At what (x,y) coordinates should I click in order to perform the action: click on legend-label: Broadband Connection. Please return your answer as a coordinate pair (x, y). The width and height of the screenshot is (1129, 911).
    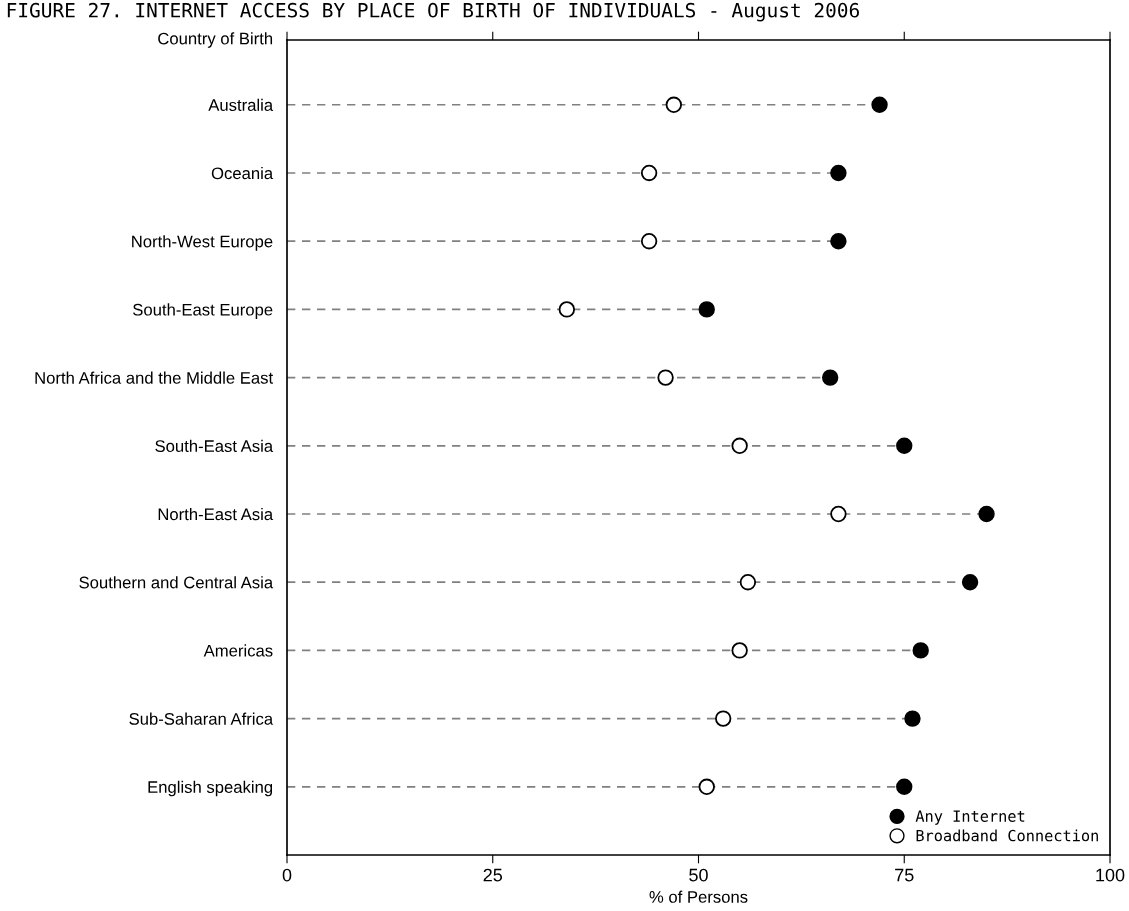
    Looking at the image, I should click on (1007, 835).